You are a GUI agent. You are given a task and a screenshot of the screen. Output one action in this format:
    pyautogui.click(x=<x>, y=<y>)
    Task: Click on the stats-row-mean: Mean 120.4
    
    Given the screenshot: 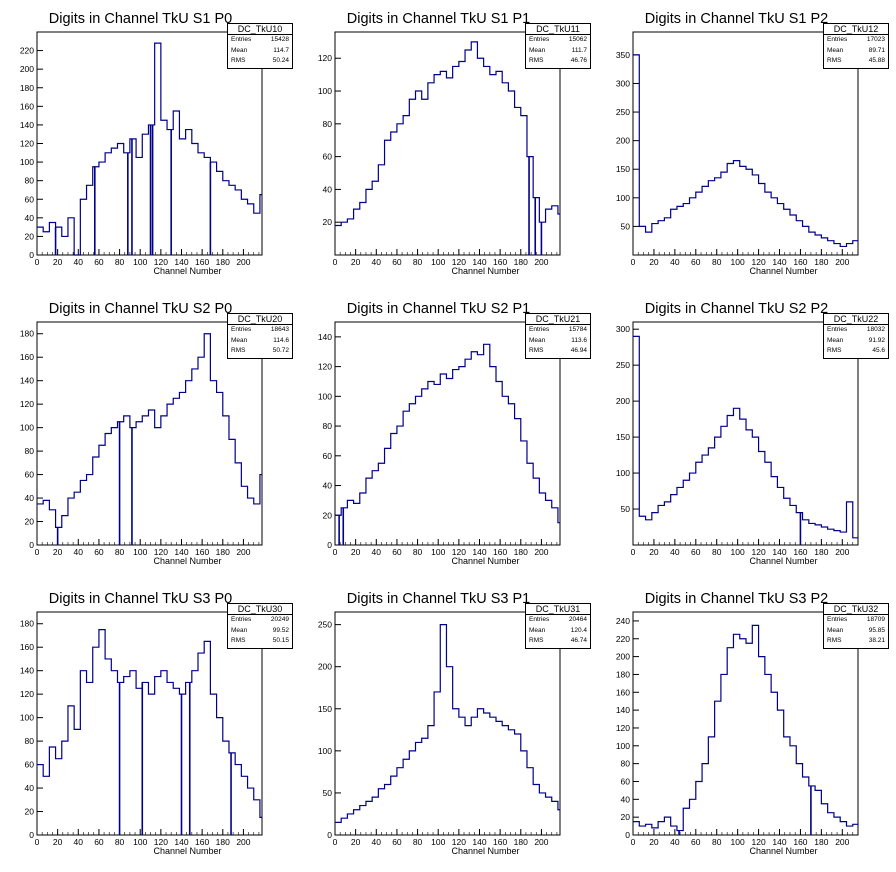 What is the action you would take?
    pyautogui.click(x=558, y=631)
    